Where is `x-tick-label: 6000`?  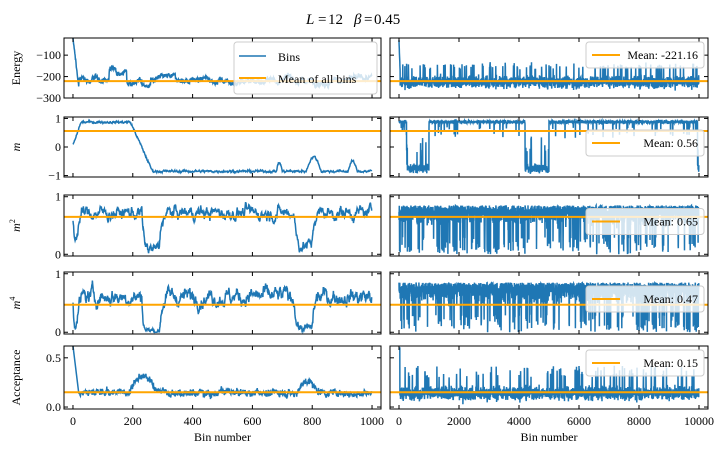
x-tick-label: 6000 is located at coordinates (579, 421).